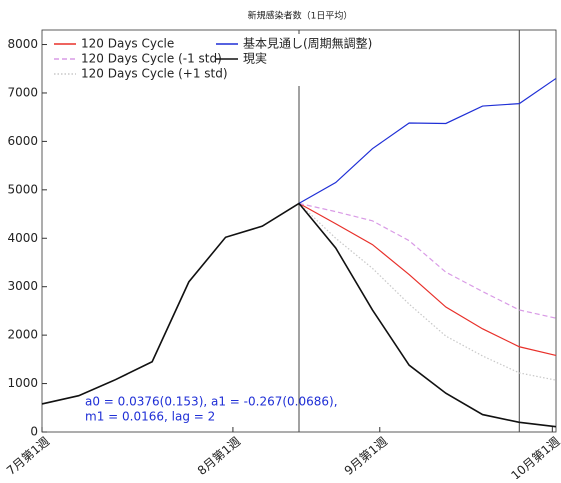  Describe the element at coordinates (22, 238) in the screenshot. I see `y-tick-label: 4000` at that location.